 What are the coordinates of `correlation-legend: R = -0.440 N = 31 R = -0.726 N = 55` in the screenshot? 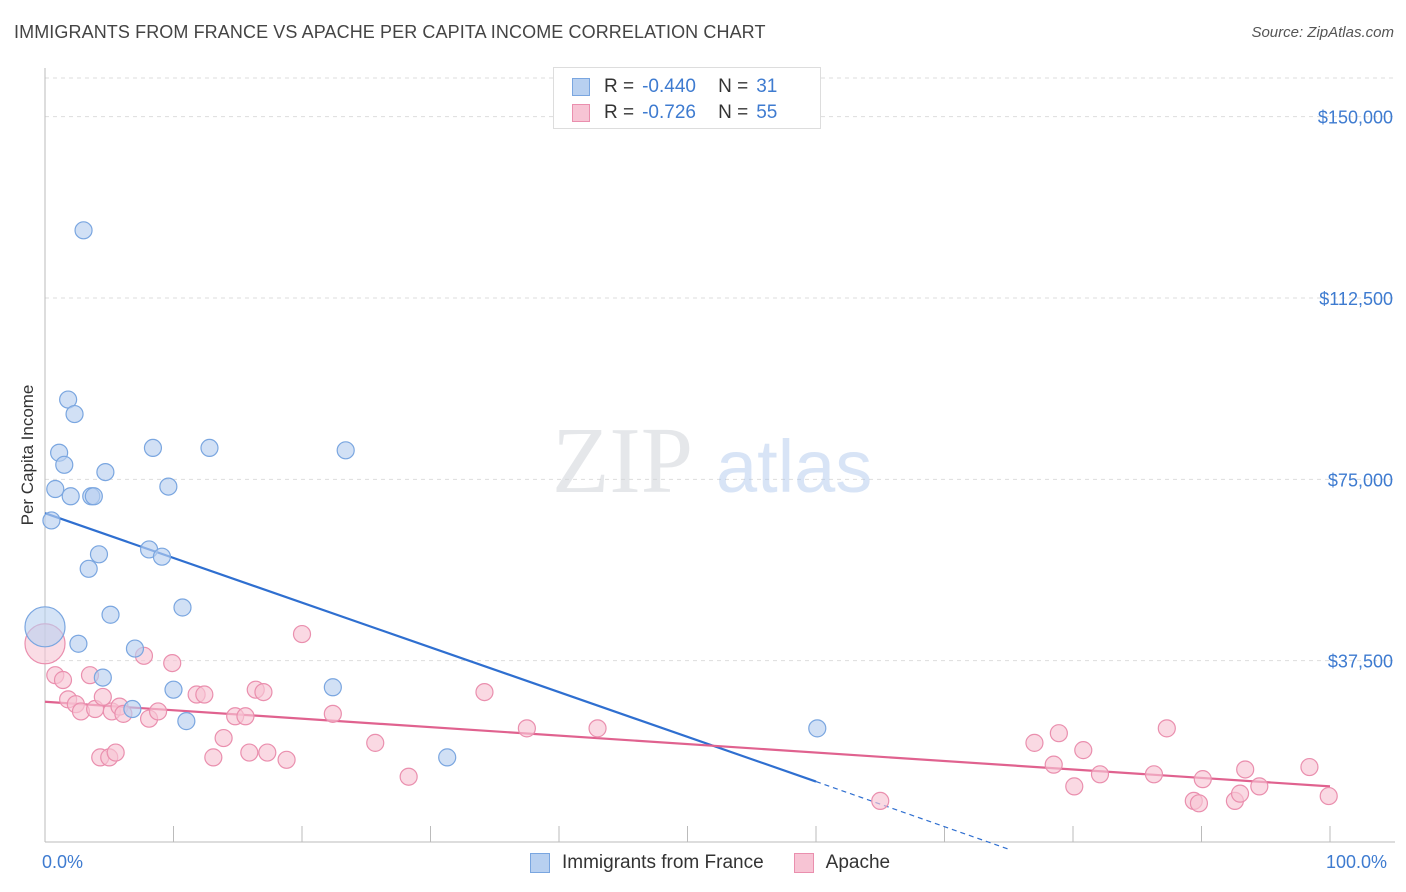 It's located at (687, 98).